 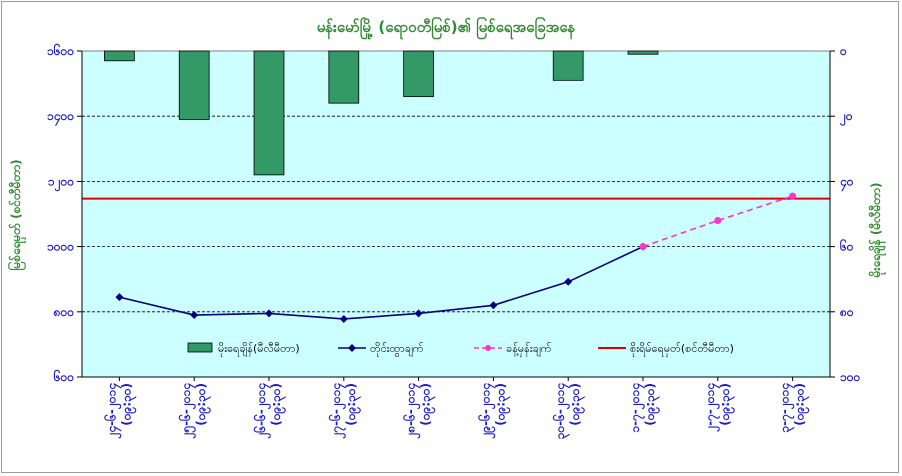 I want to click on x-axis-tick-label: ၃-၇-၂၀၁၄(၀၉:၃၀), so click(x=794, y=408).